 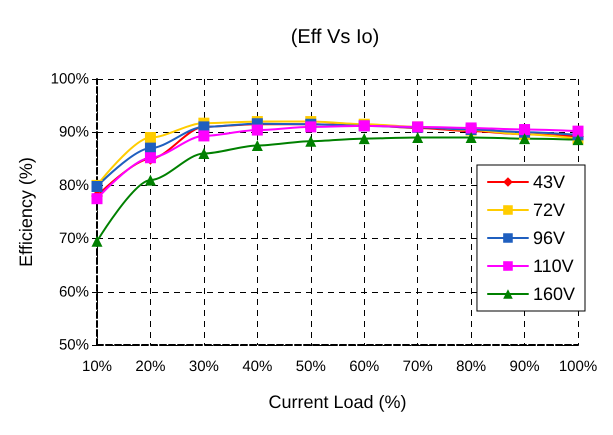 I want to click on y-axis-title: Efficiency (%), so click(x=26, y=212).